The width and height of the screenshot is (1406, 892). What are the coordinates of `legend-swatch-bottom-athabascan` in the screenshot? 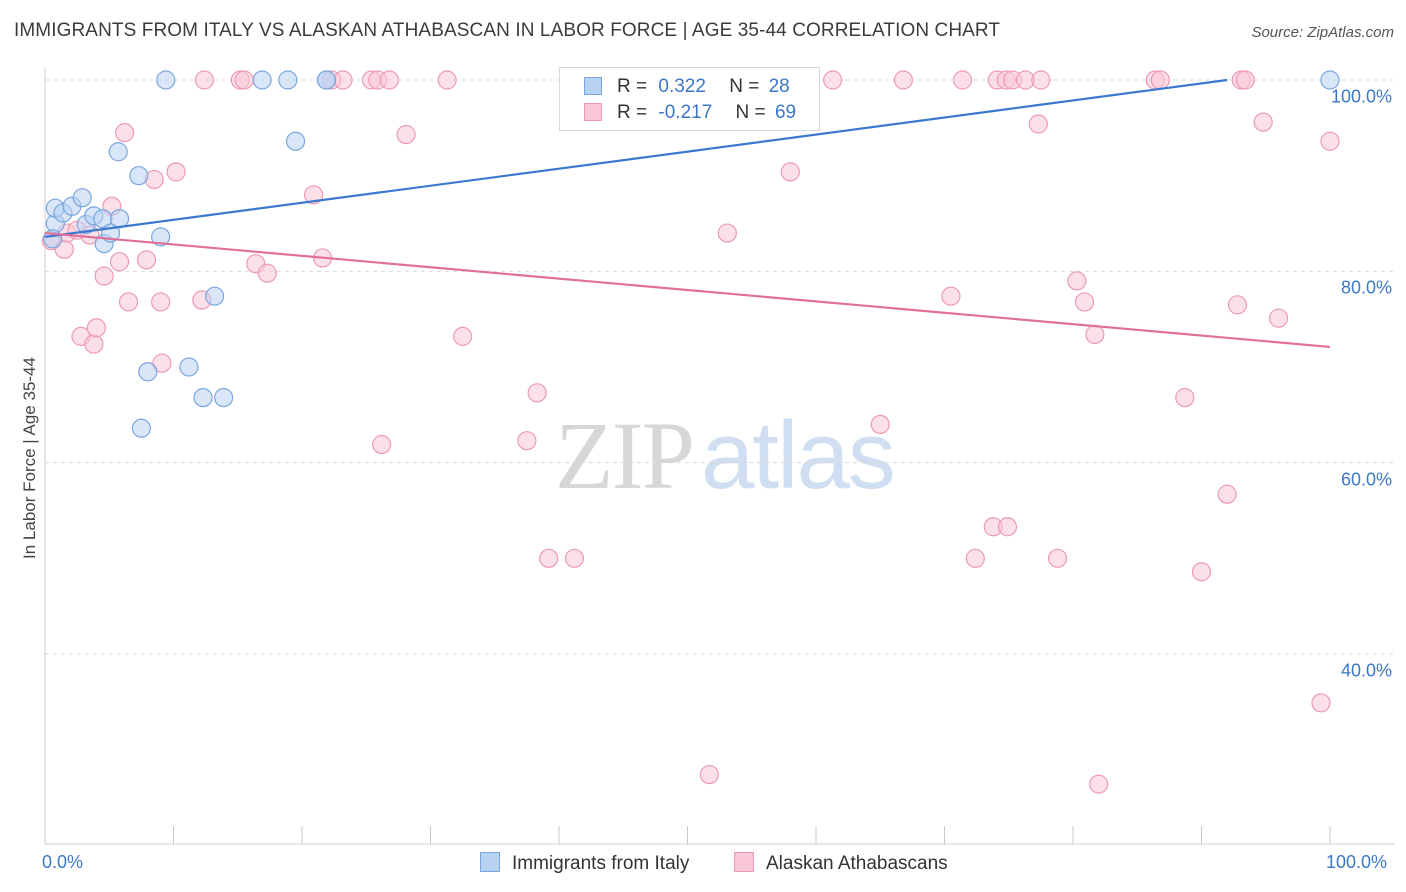 It's located at (744, 862).